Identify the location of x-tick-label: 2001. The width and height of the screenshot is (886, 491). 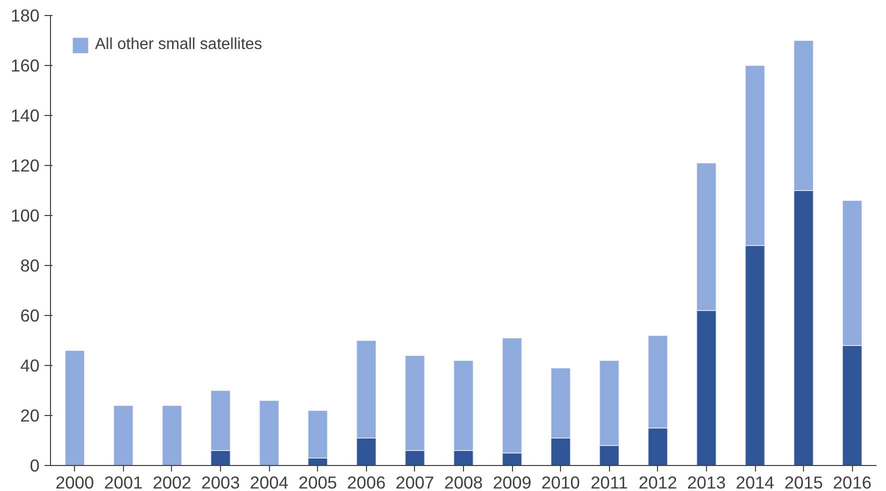
(123, 481).